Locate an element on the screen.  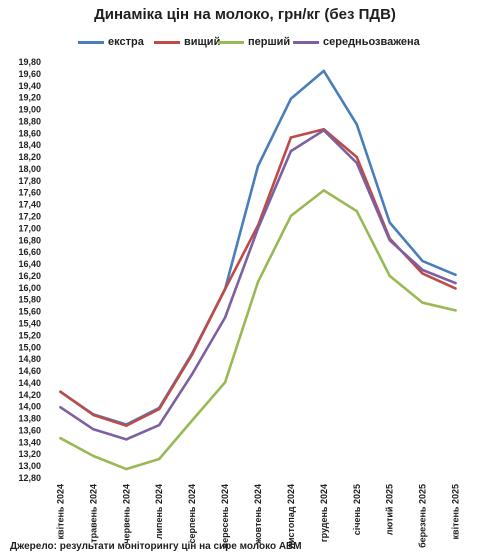
y-tick-label: 15,20 is located at coordinates (29, 335).